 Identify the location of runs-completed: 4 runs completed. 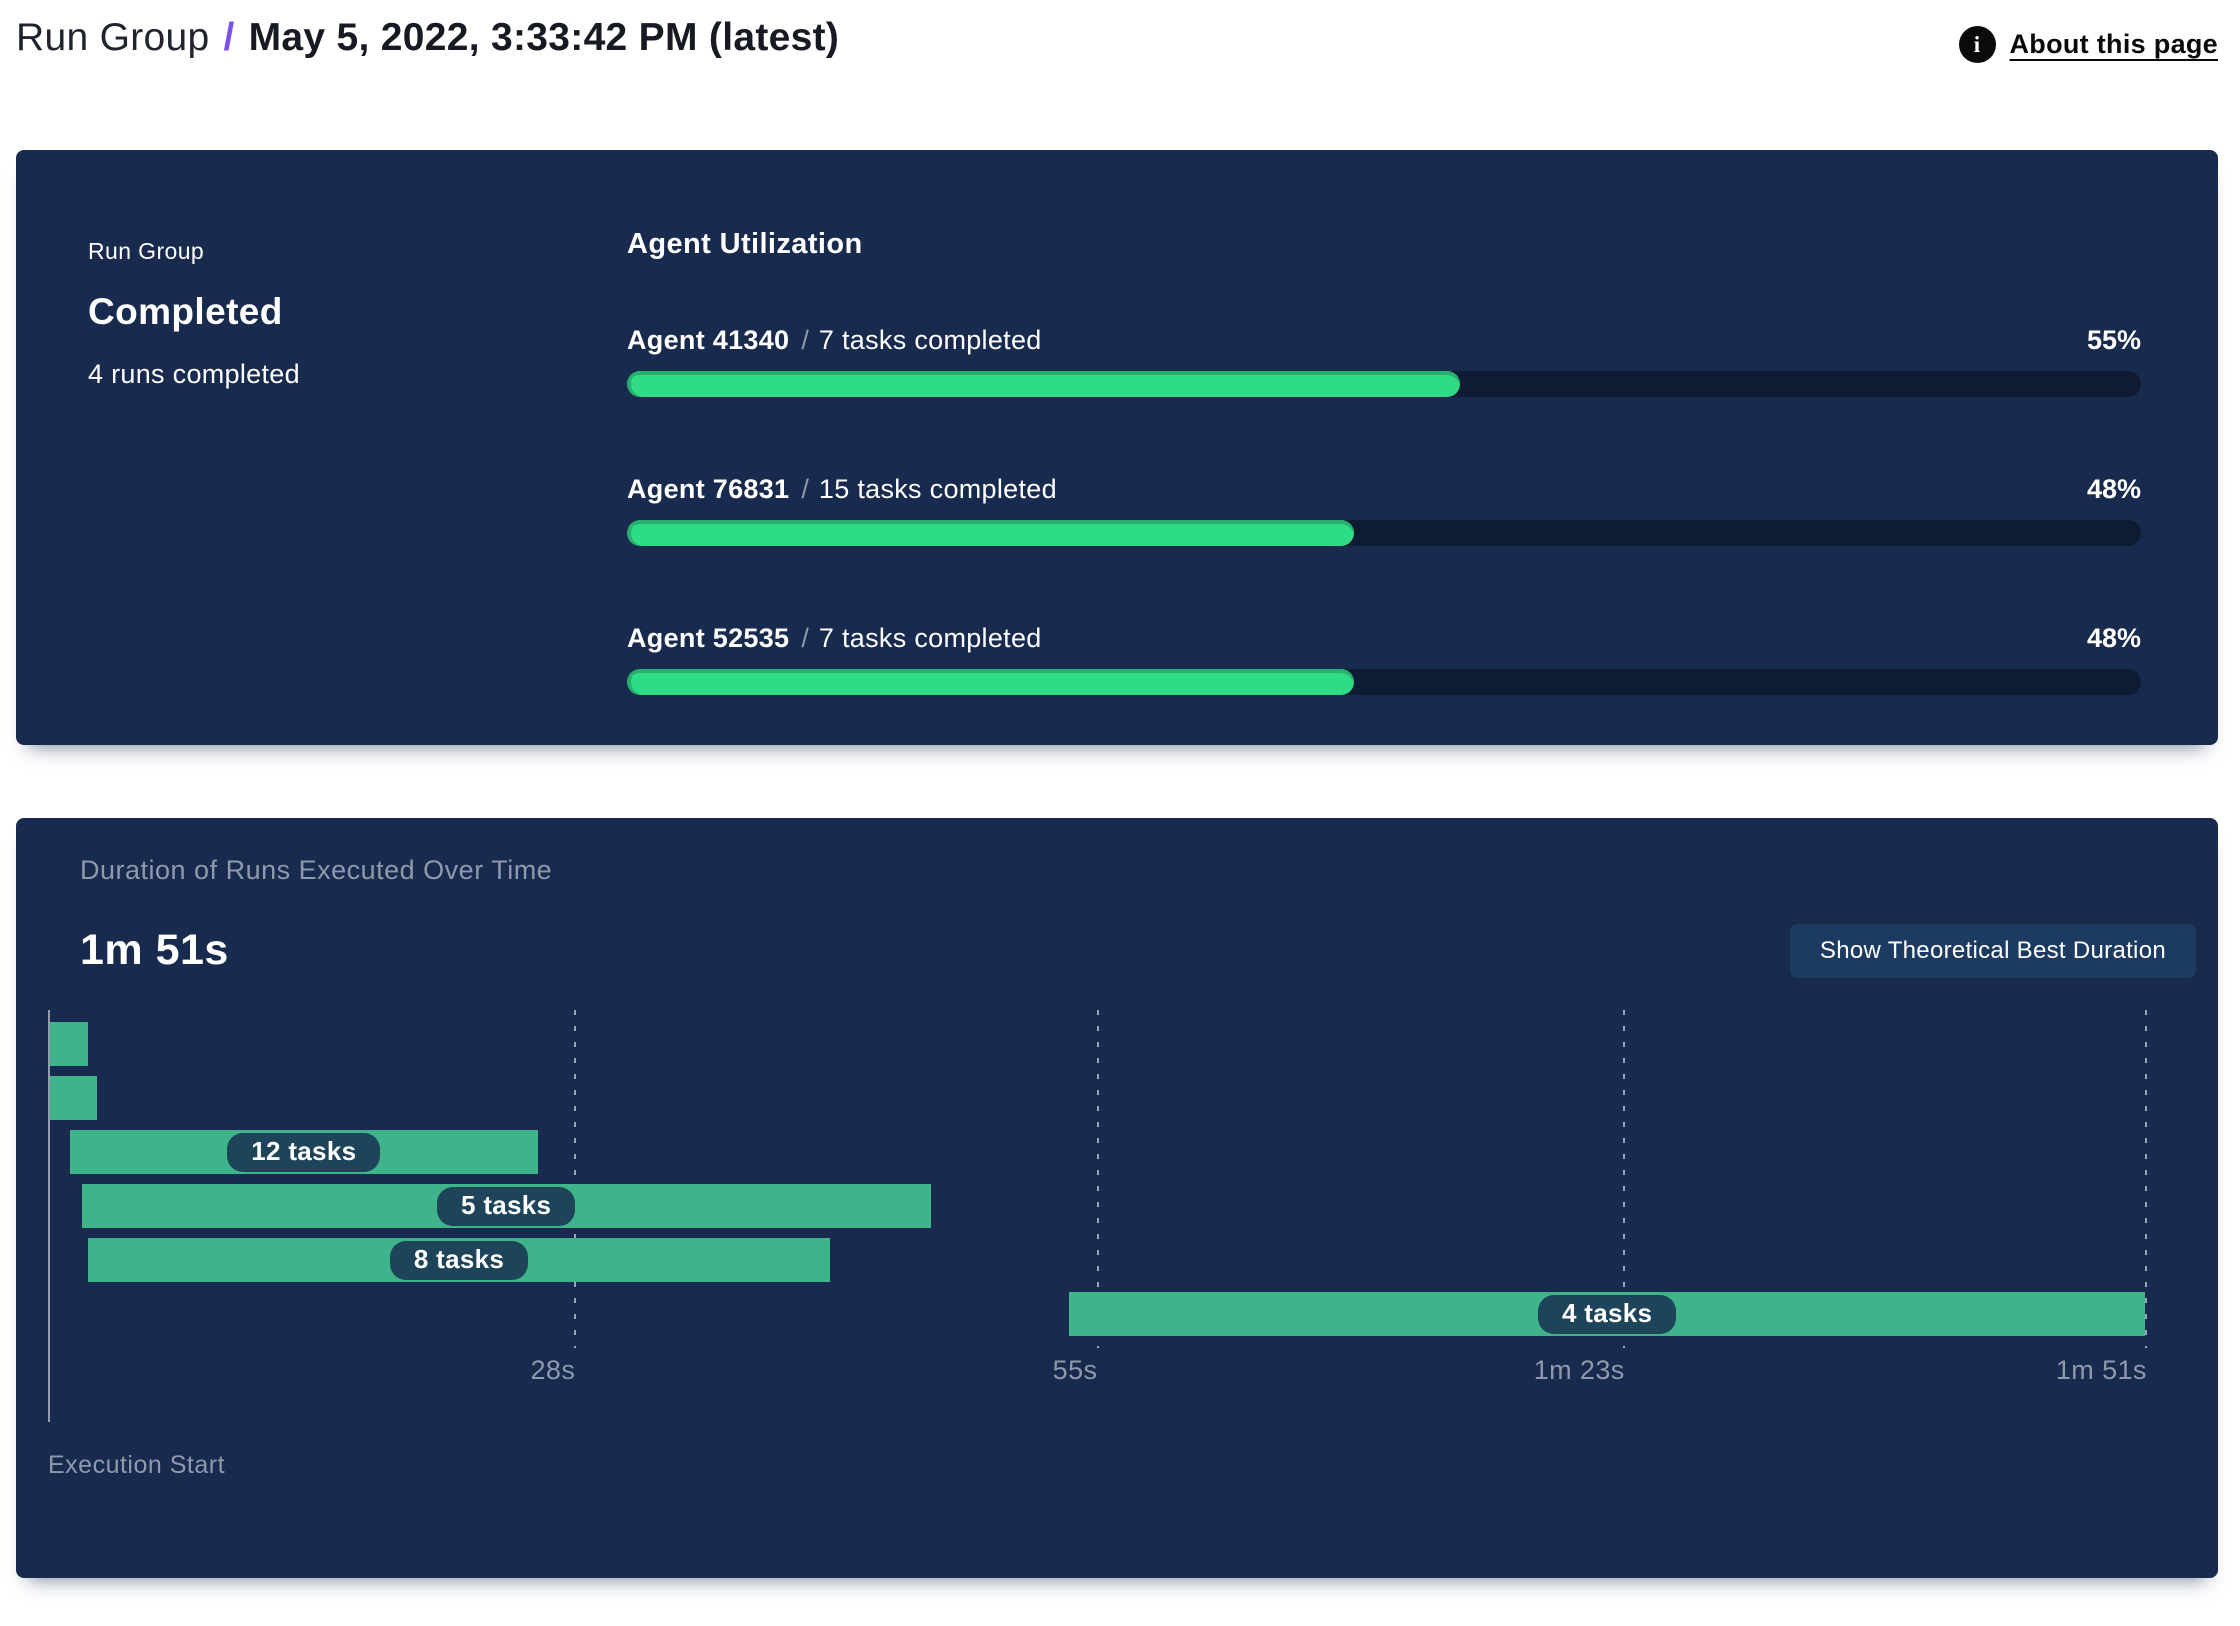
(194, 374).